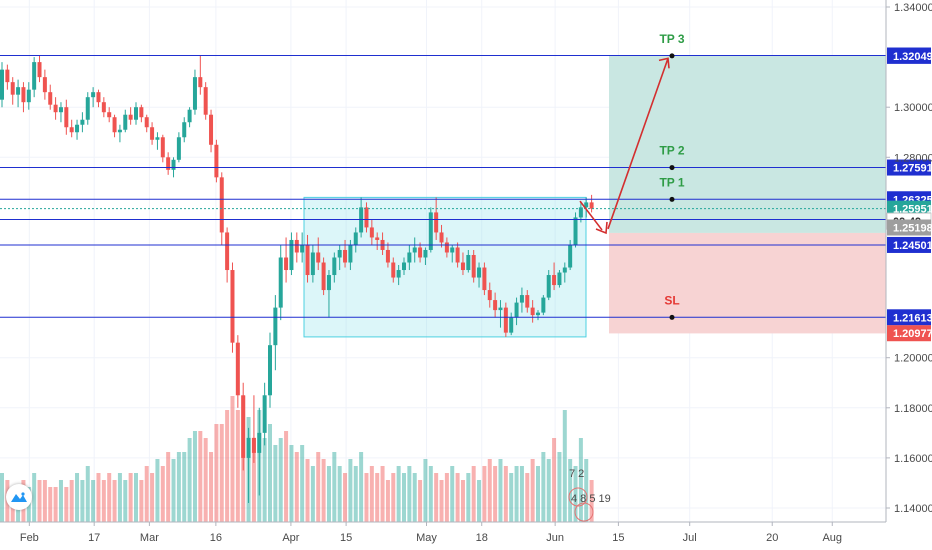  Describe the element at coordinates (913, 8) in the screenshot. I see `price-tick-label: 1.34000` at that location.